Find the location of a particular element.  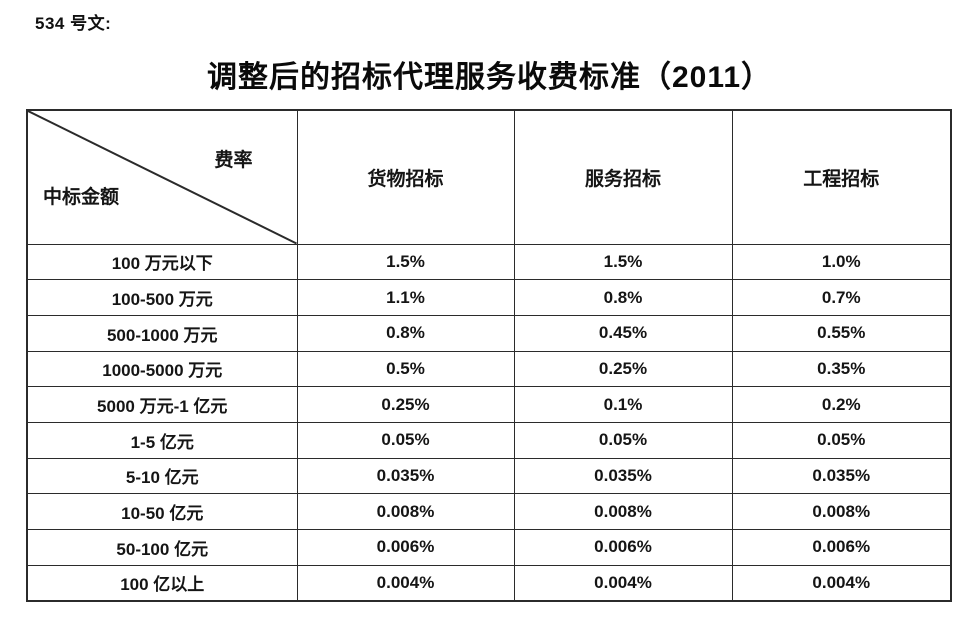

amount-cell: 100-500 万元 is located at coordinates (162, 297).